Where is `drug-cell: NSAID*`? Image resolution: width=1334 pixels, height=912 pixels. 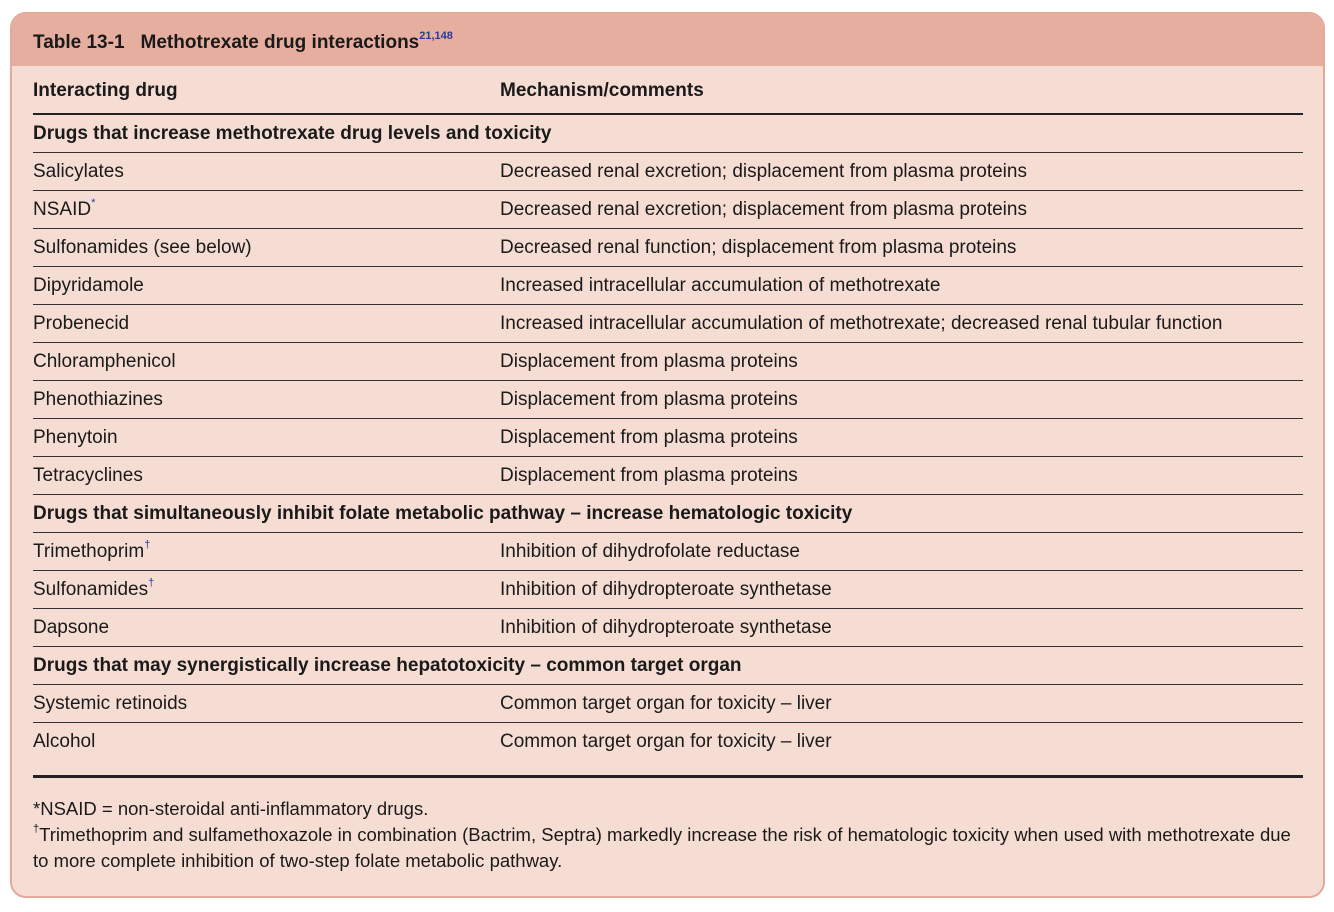
drug-cell: NSAID* is located at coordinates (266, 208).